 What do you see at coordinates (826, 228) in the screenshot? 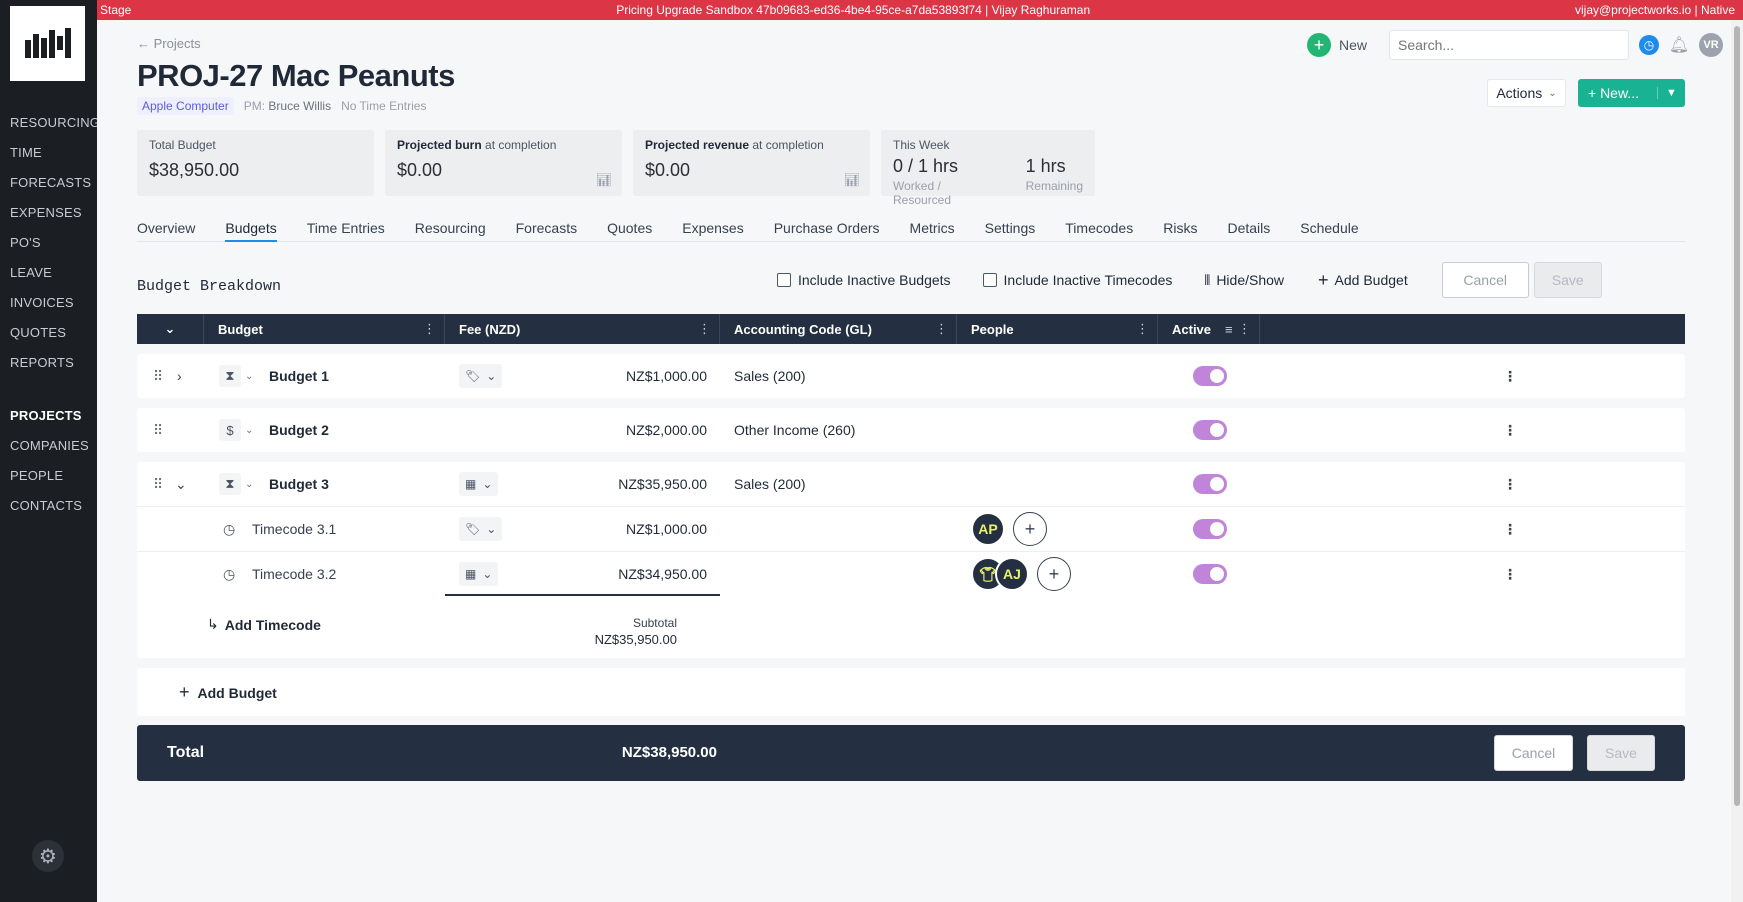
I see `tab-purchase-orders: Purchase Orders` at bounding box center [826, 228].